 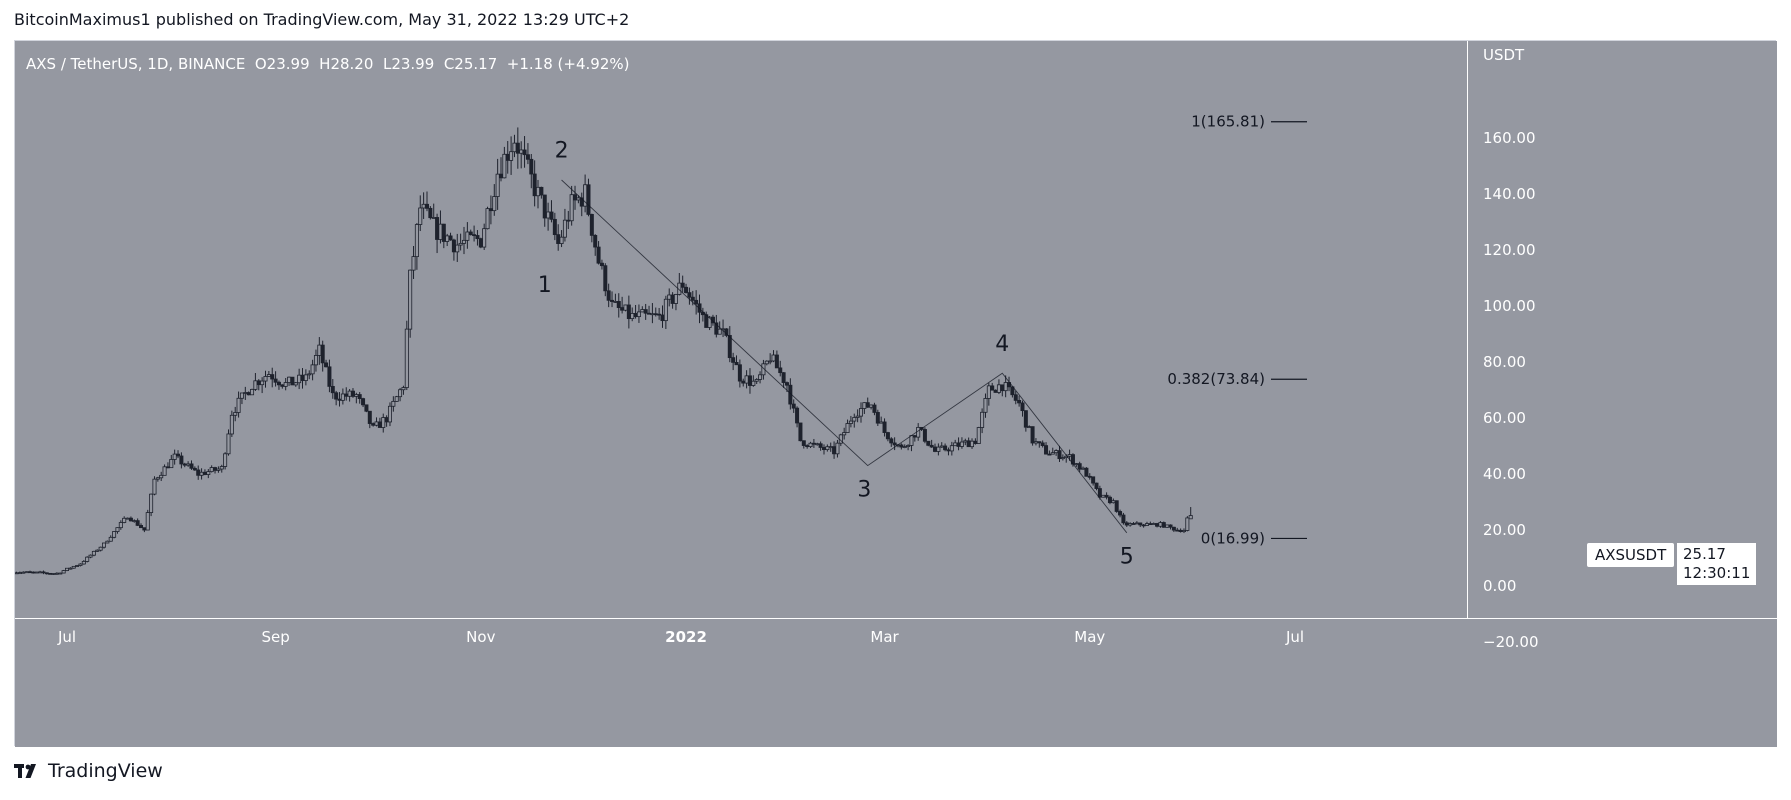 I want to click on wave-label-1: 1, so click(x=545, y=285).